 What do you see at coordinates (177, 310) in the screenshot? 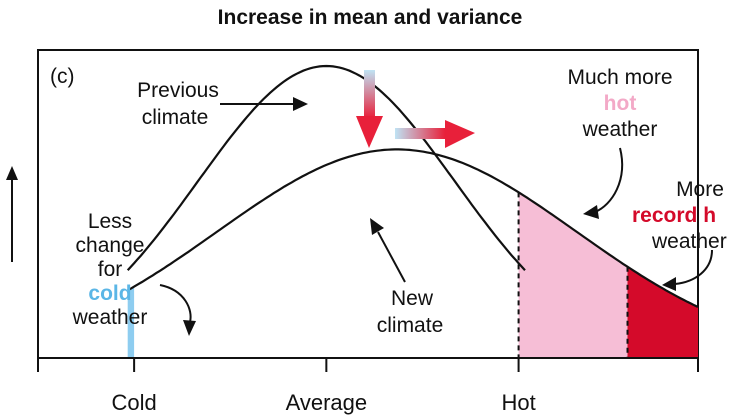
I see `less-change-cold-pointer` at bounding box center [177, 310].